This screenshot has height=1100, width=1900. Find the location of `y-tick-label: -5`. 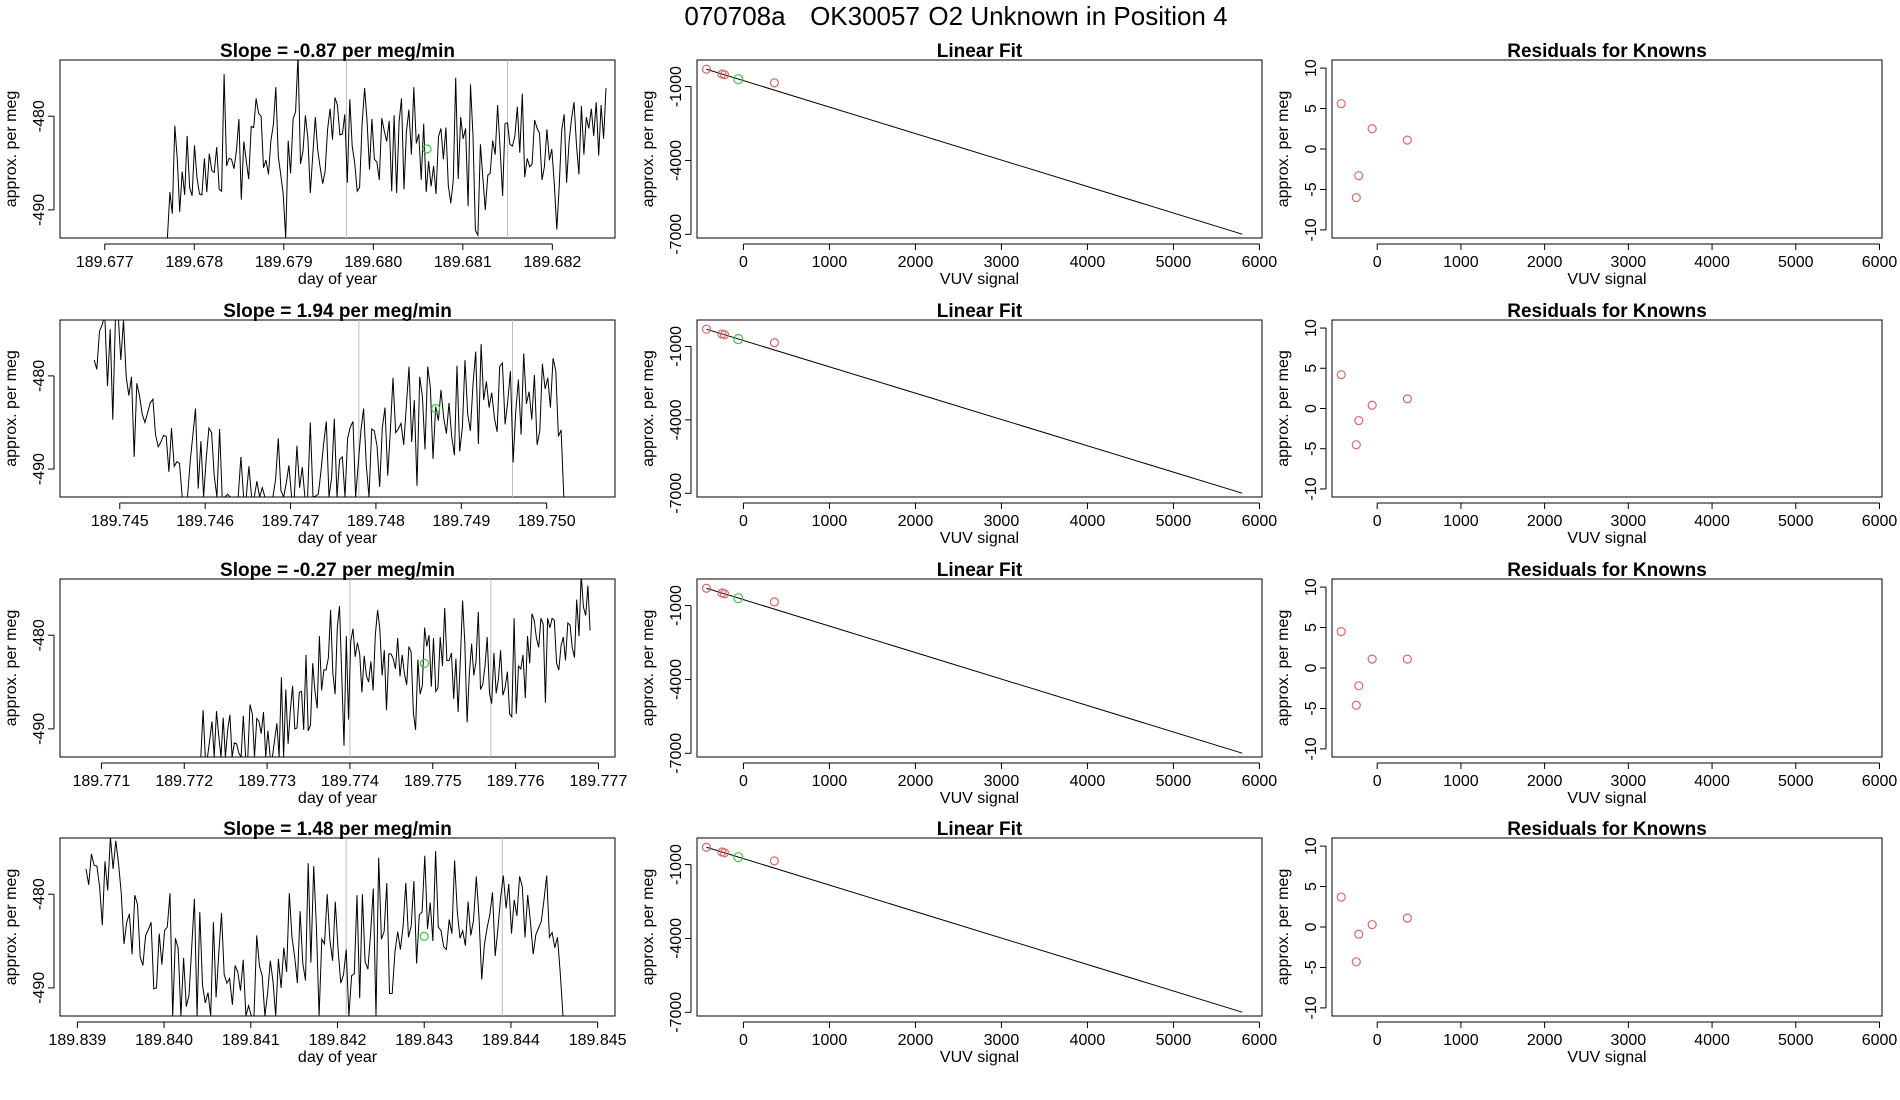

y-tick-label: -5 is located at coordinates (1311, 967).